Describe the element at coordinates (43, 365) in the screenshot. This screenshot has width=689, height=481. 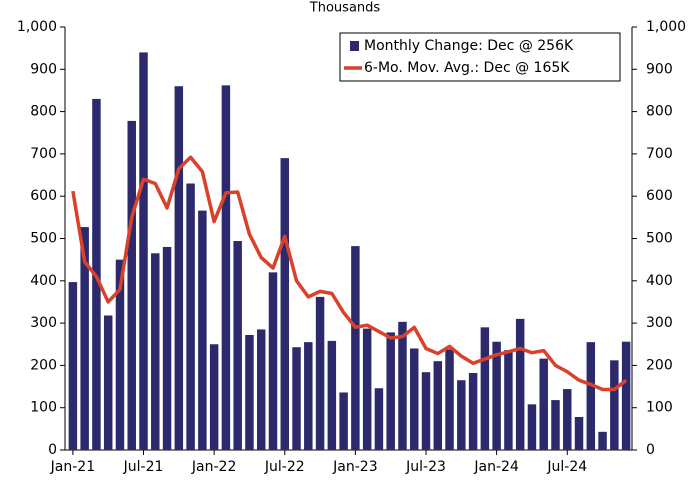
I see `y-tick-label: 200` at that location.